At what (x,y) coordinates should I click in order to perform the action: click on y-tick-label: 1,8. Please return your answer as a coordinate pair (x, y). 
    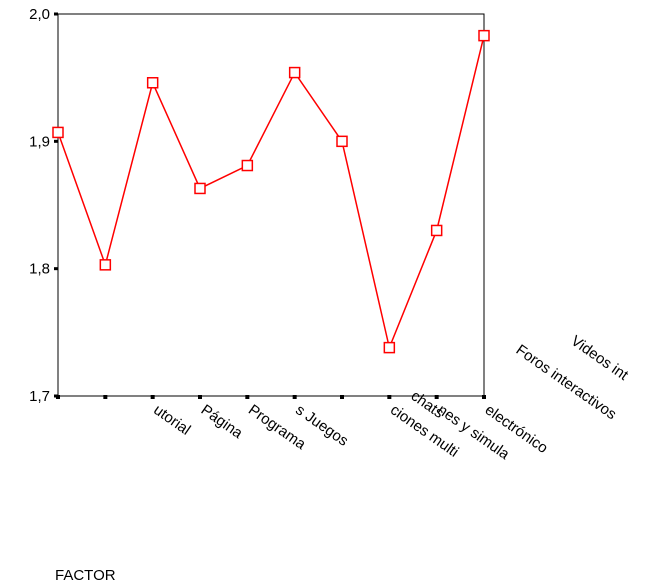
    Looking at the image, I should click on (39, 269).